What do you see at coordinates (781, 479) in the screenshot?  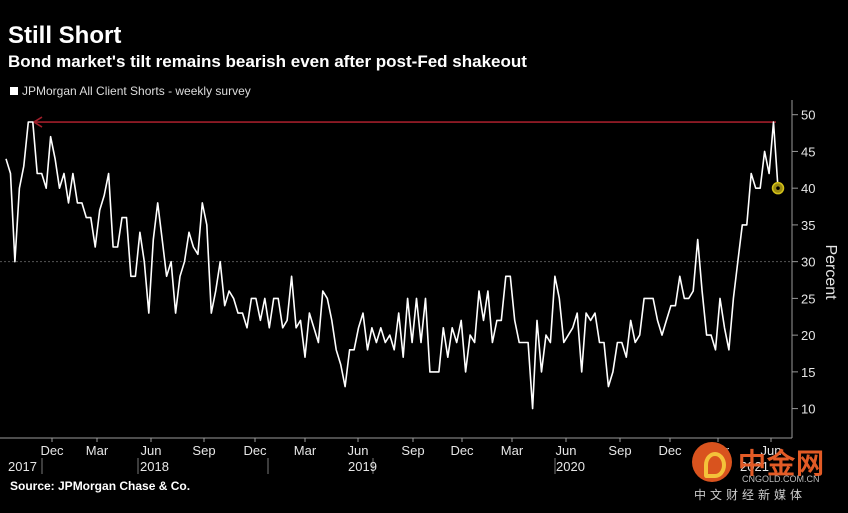 I see `watermark-url: CNGOLD.COM.CN` at bounding box center [781, 479].